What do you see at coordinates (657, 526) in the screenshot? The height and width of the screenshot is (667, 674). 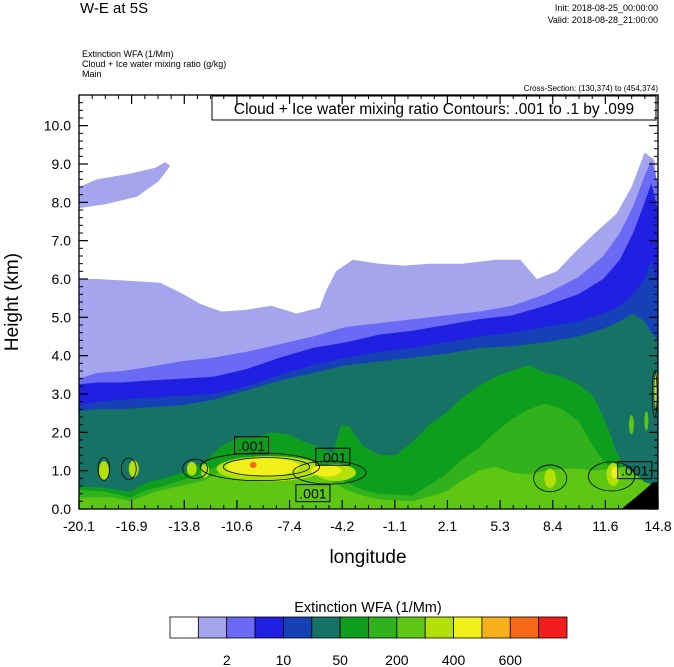 I see `x-tick-label: 14.8` at bounding box center [657, 526].